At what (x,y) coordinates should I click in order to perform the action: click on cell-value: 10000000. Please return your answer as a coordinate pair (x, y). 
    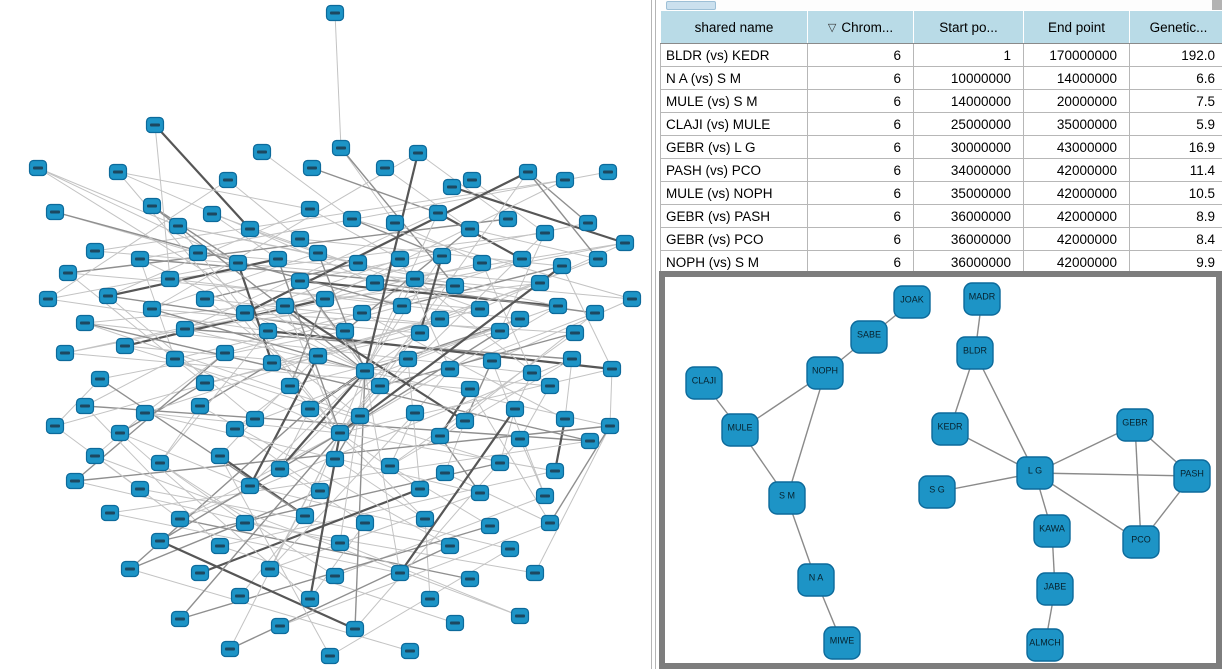
    Looking at the image, I should click on (968, 78).